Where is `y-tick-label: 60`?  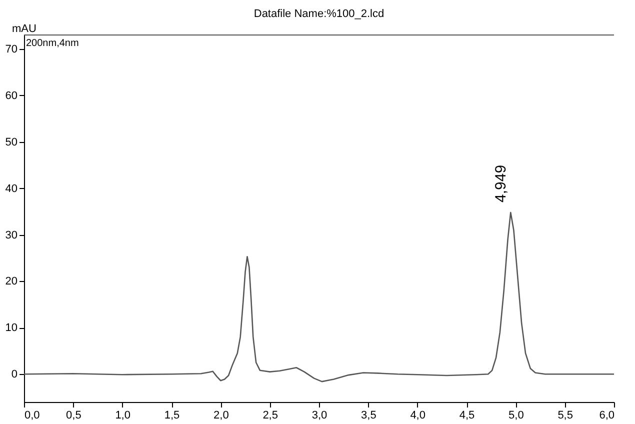 y-tick-label: 60 is located at coordinates (11, 96).